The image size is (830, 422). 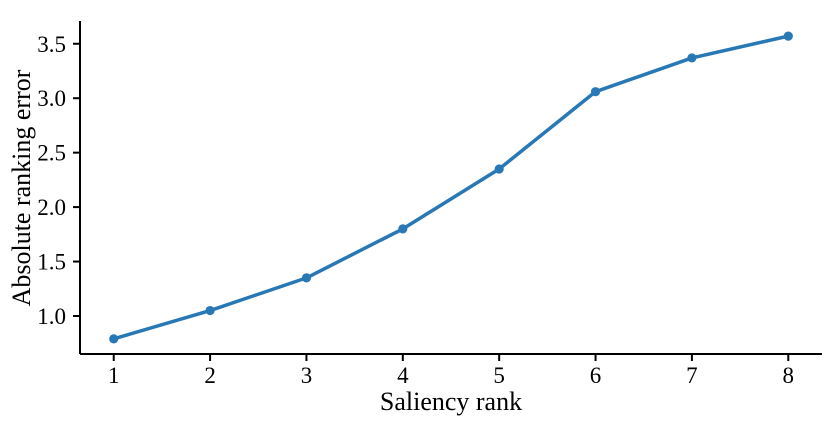 What do you see at coordinates (499, 375) in the screenshot?
I see `x-tick-label: 5` at bounding box center [499, 375].